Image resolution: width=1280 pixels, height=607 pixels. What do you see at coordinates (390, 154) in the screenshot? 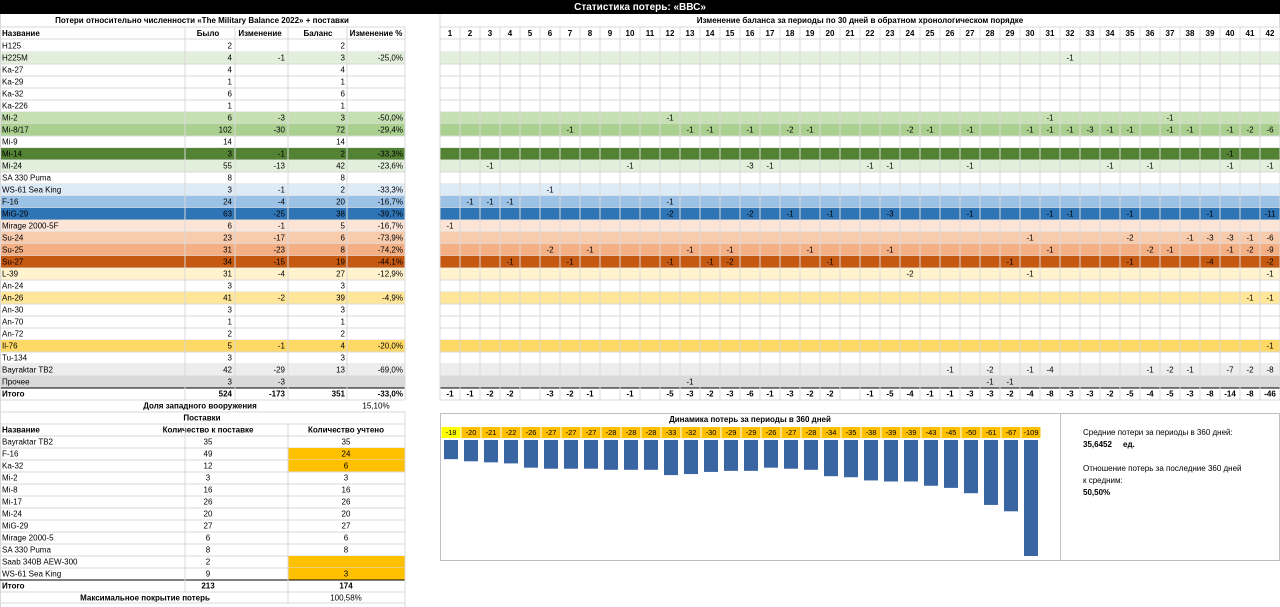
I see `cell: -33,3%` at bounding box center [390, 154].